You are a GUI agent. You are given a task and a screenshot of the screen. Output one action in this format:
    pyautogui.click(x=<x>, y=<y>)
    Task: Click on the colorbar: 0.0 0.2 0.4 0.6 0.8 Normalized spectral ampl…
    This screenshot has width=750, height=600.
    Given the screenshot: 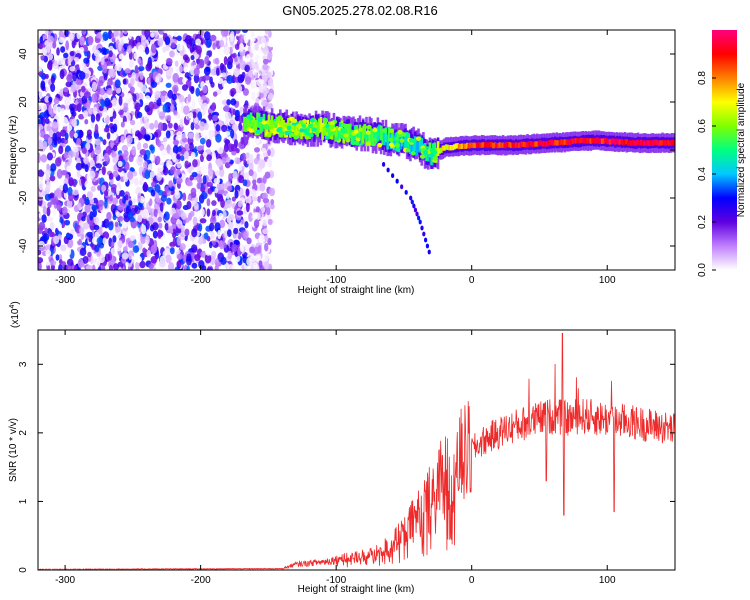 What is the action you would take?
    pyautogui.click(x=722, y=153)
    